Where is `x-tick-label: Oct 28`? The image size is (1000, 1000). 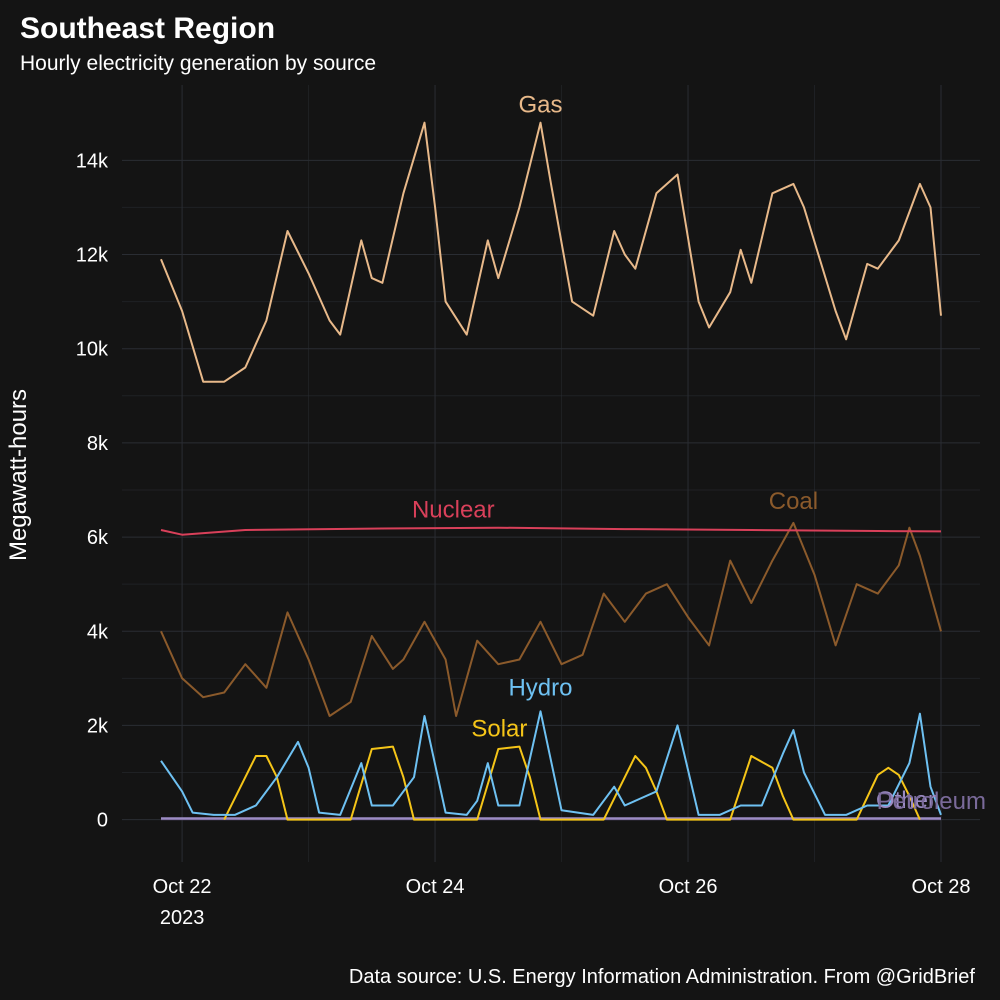
x-tick-label: Oct 28 is located at coordinates (941, 887).